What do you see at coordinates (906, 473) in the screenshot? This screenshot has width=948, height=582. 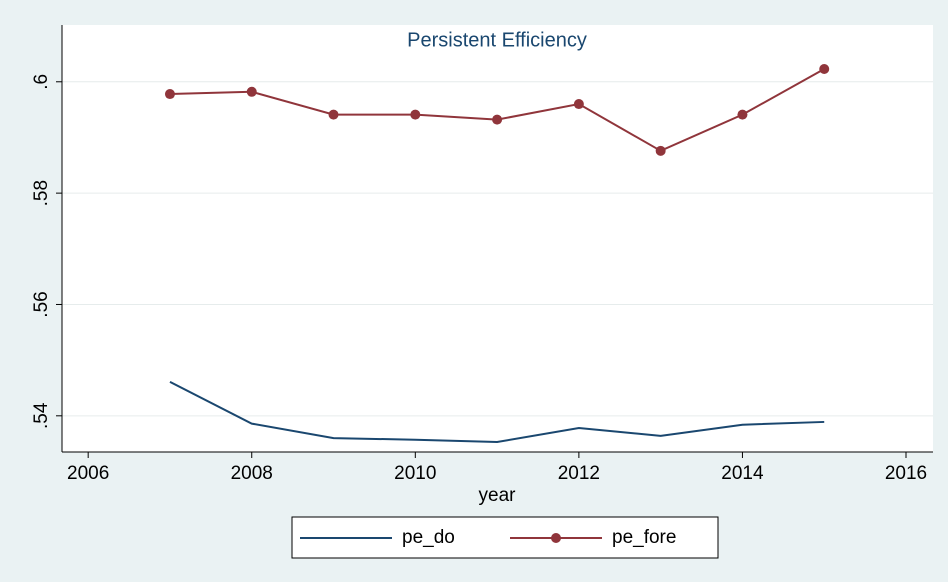 I see `x-tick-label: 2016` at bounding box center [906, 473].